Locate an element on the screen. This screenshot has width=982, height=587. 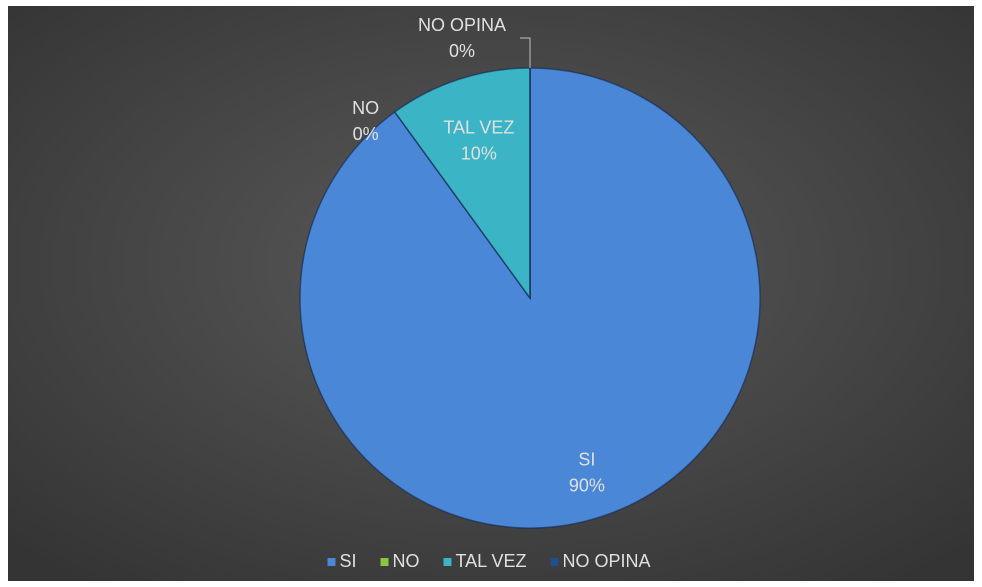
pie-slice is located at coordinates (462, 184).